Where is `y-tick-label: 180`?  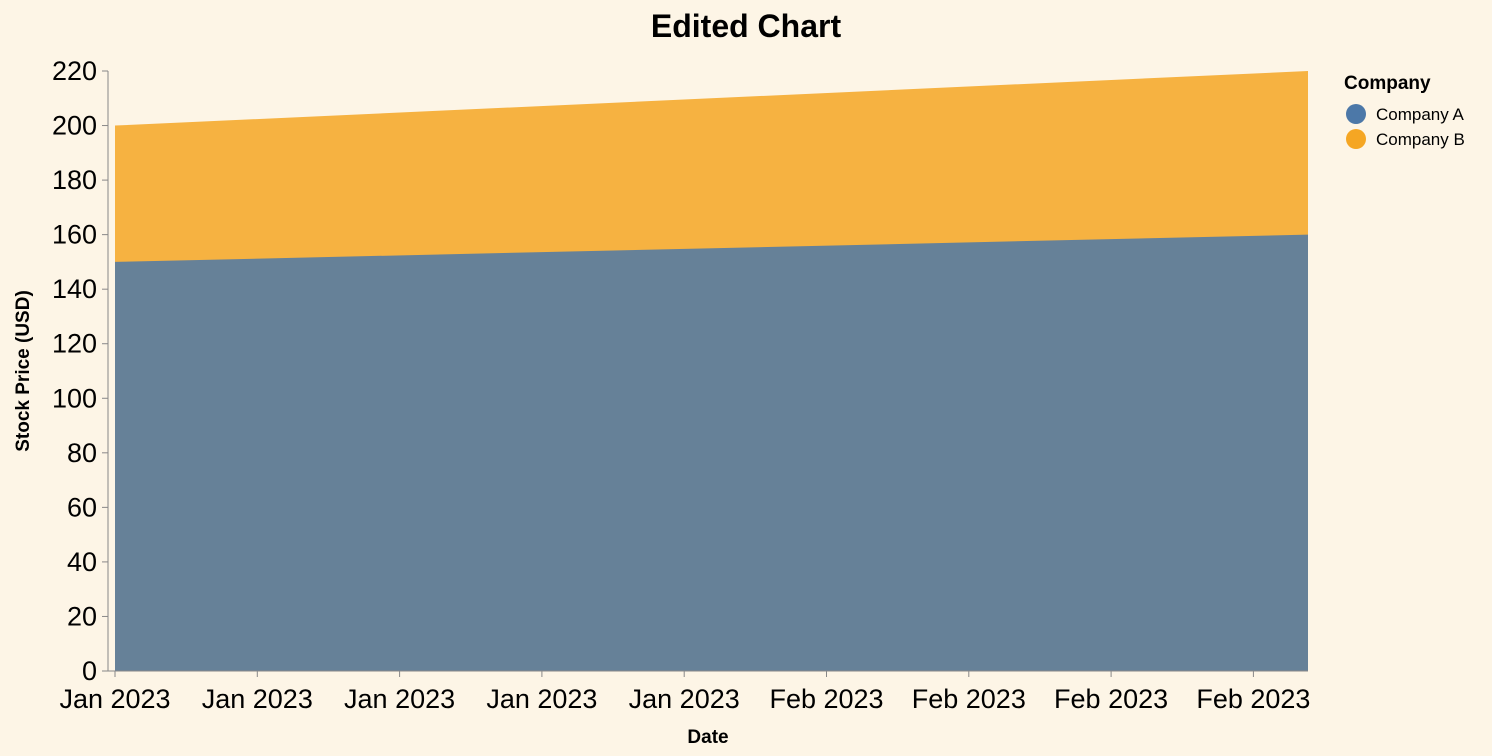 y-tick-label: 180 is located at coordinates (74, 180).